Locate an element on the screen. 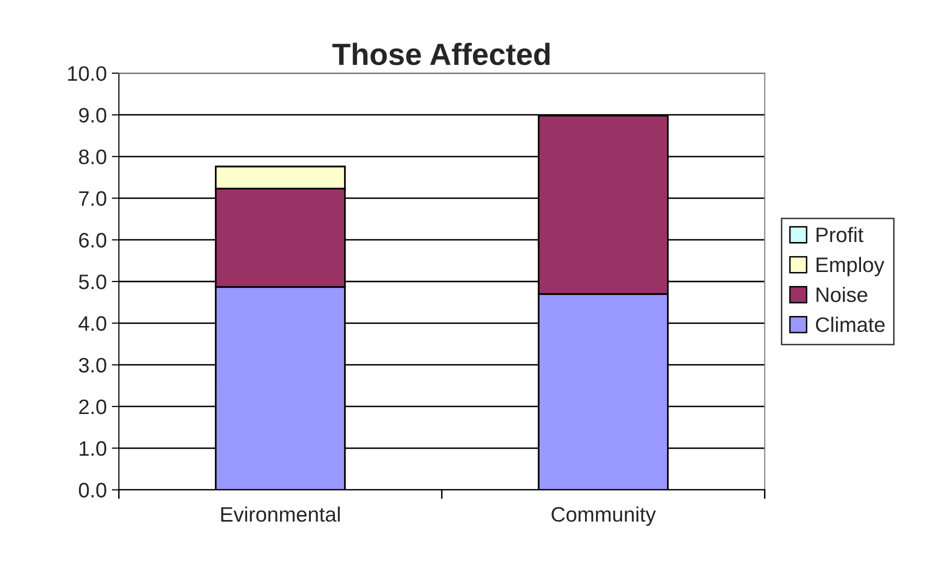 This screenshot has width=936, height=563. y-tick-label: 9.0 is located at coordinates (92, 115).